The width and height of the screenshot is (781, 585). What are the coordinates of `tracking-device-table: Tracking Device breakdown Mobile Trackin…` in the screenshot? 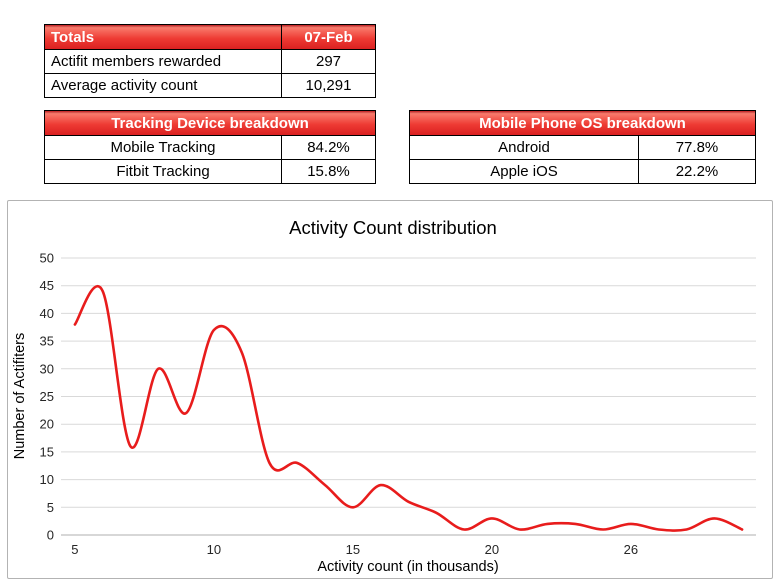 It's located at (210, 147).